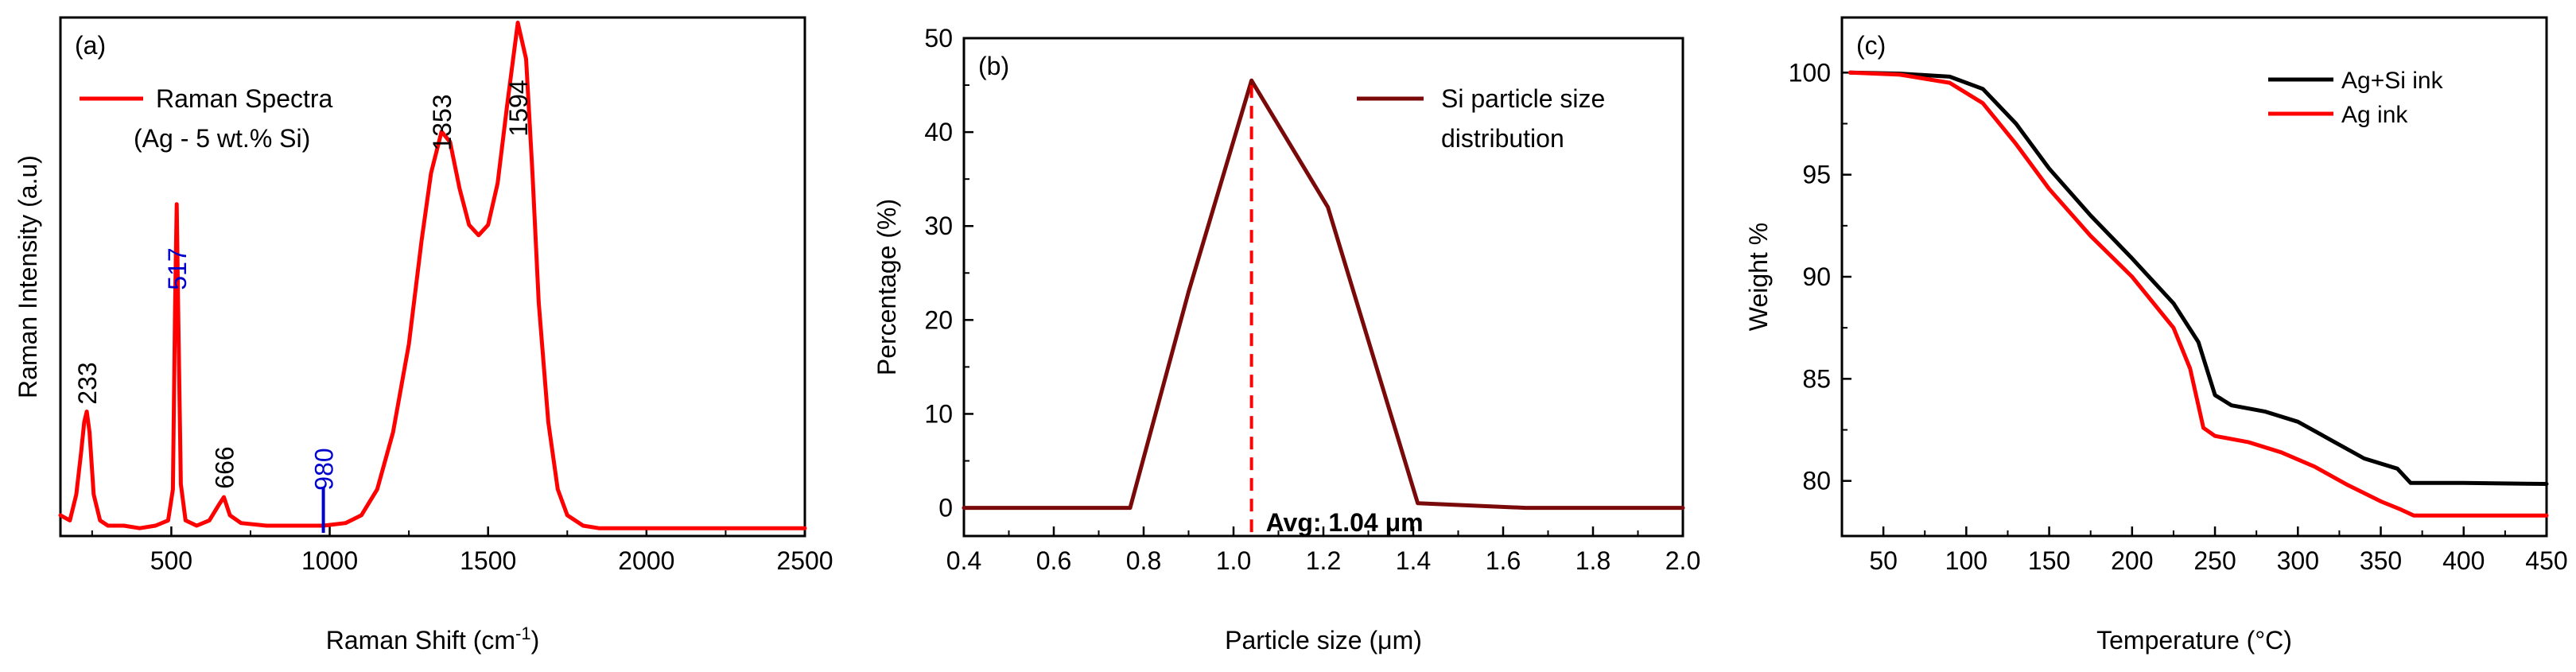 The width and height of the screenshot is (2576, 672). I want to click on x-tick-label: 350, so click(2381, 560).